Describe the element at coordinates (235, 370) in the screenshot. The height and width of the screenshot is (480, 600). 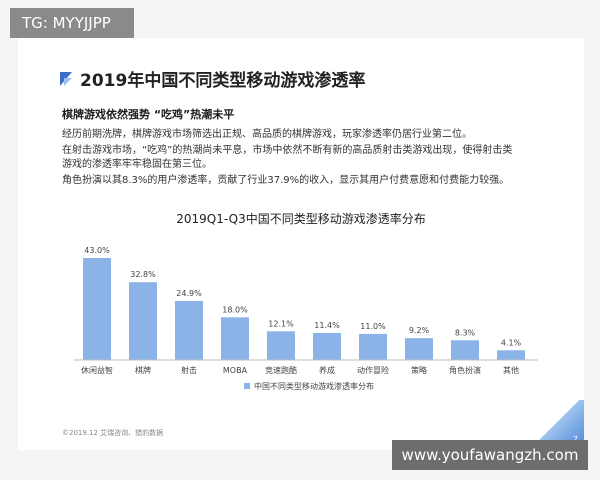
I see `category-label: MOBA` at that location.